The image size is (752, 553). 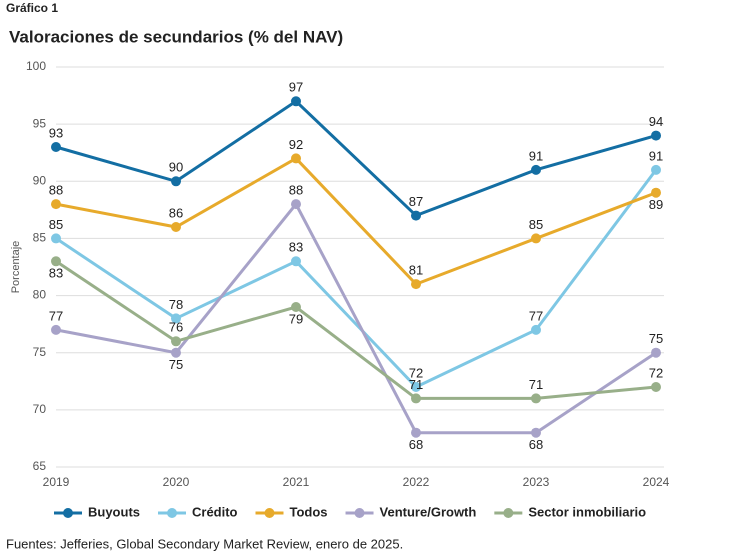 I want to click on y-tick-label: 100, so click(x=36, y=66).